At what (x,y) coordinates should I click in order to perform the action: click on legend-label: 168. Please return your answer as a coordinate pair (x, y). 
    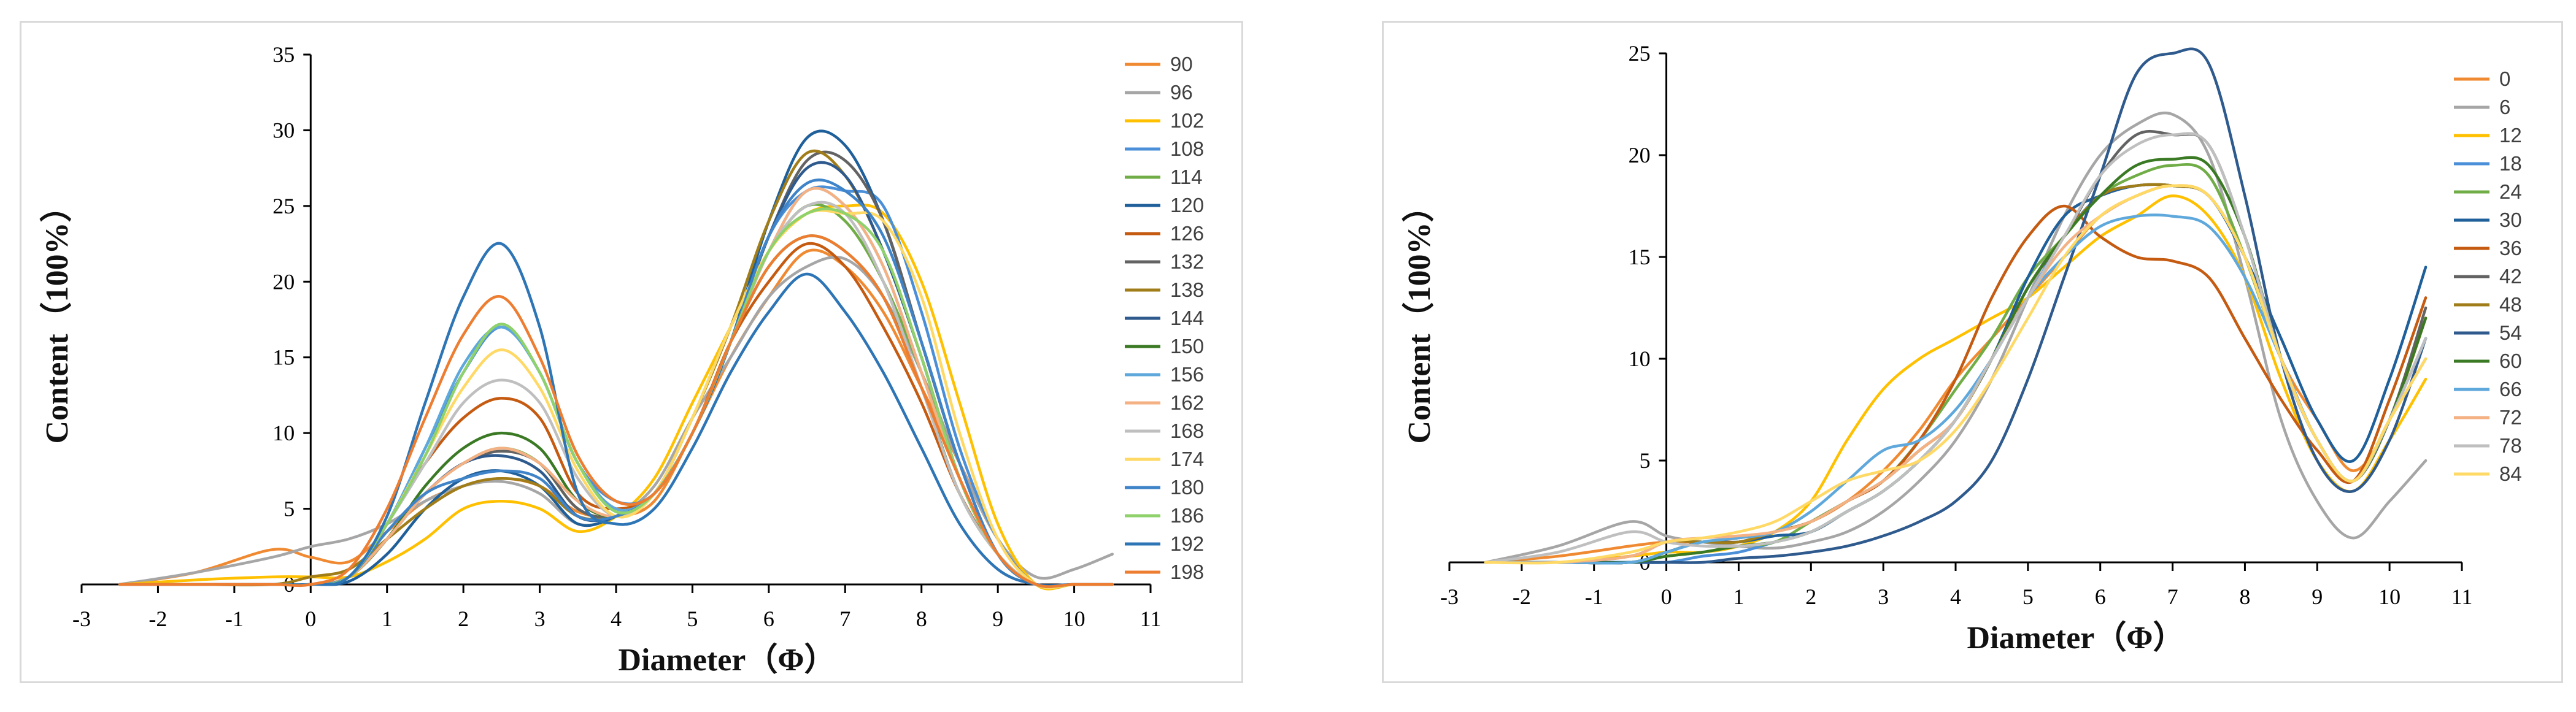
    Looking at the image, I should click on (1187, 430).